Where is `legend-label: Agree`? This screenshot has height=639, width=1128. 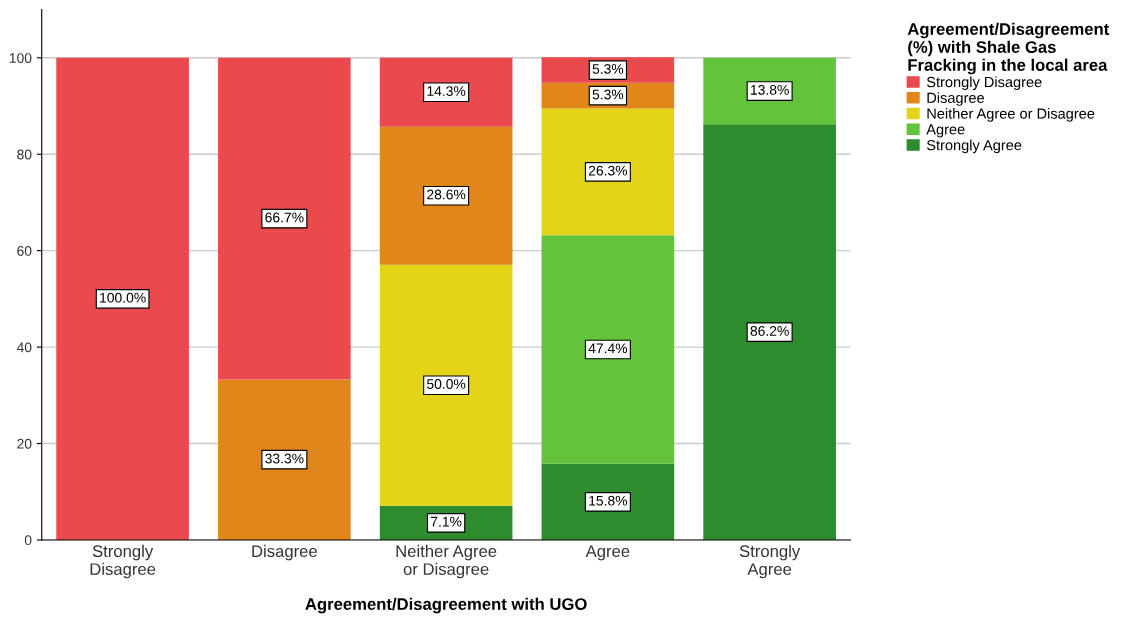 legend-label: Agree is located at coordinates (945, 131).